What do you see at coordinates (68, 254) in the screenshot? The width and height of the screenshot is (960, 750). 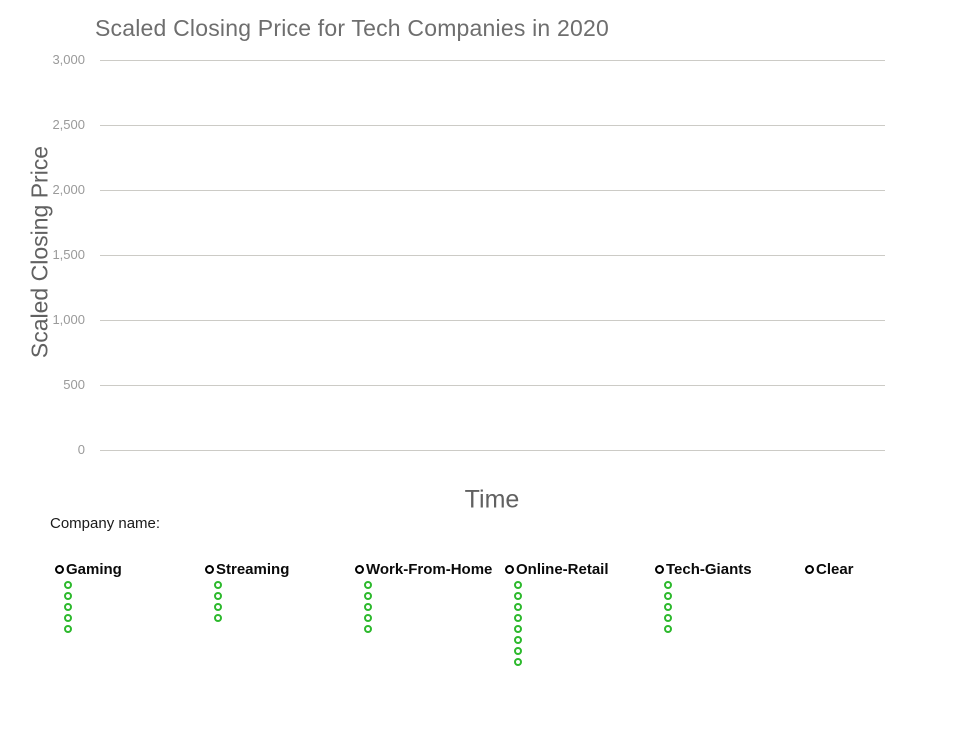 I see `y-tick-label: 1,500` at bounding box center [68, 254].